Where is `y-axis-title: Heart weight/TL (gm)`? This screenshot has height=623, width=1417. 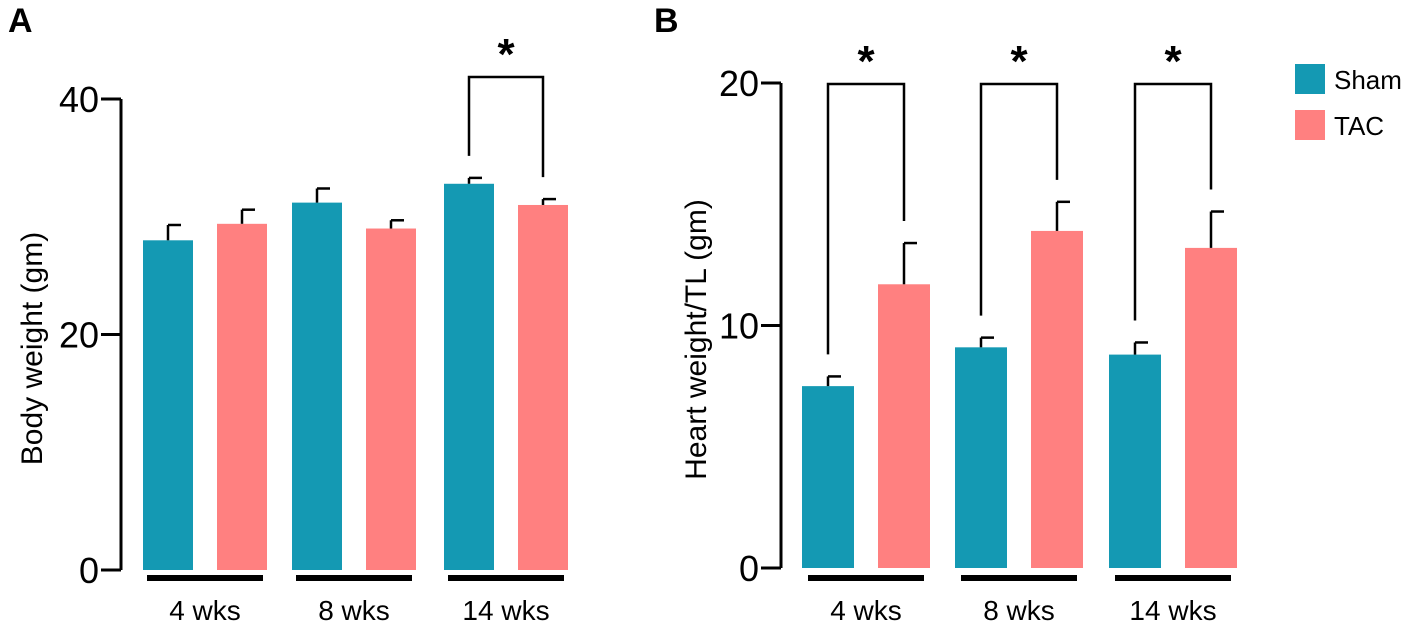
y-axis-title: Heart weight/TL (gm) is located at coordinates (696, 339).